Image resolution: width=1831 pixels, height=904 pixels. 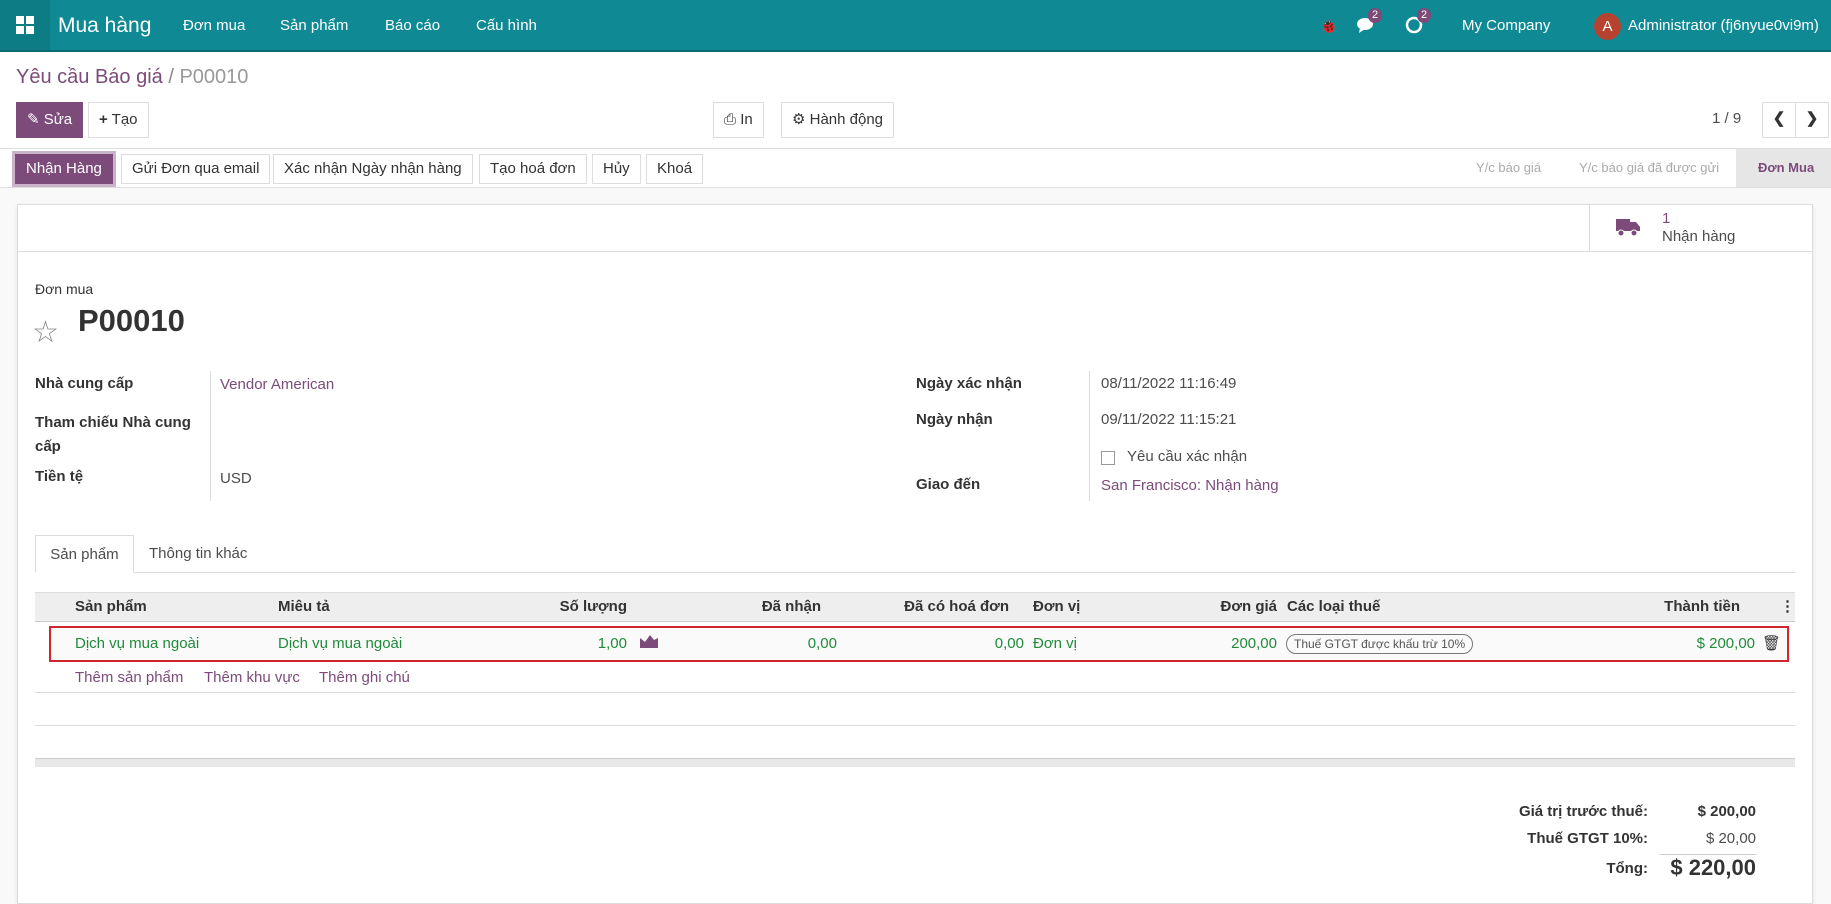 I want to click on app-title: Mua hàng, so click(x=105, y=25).